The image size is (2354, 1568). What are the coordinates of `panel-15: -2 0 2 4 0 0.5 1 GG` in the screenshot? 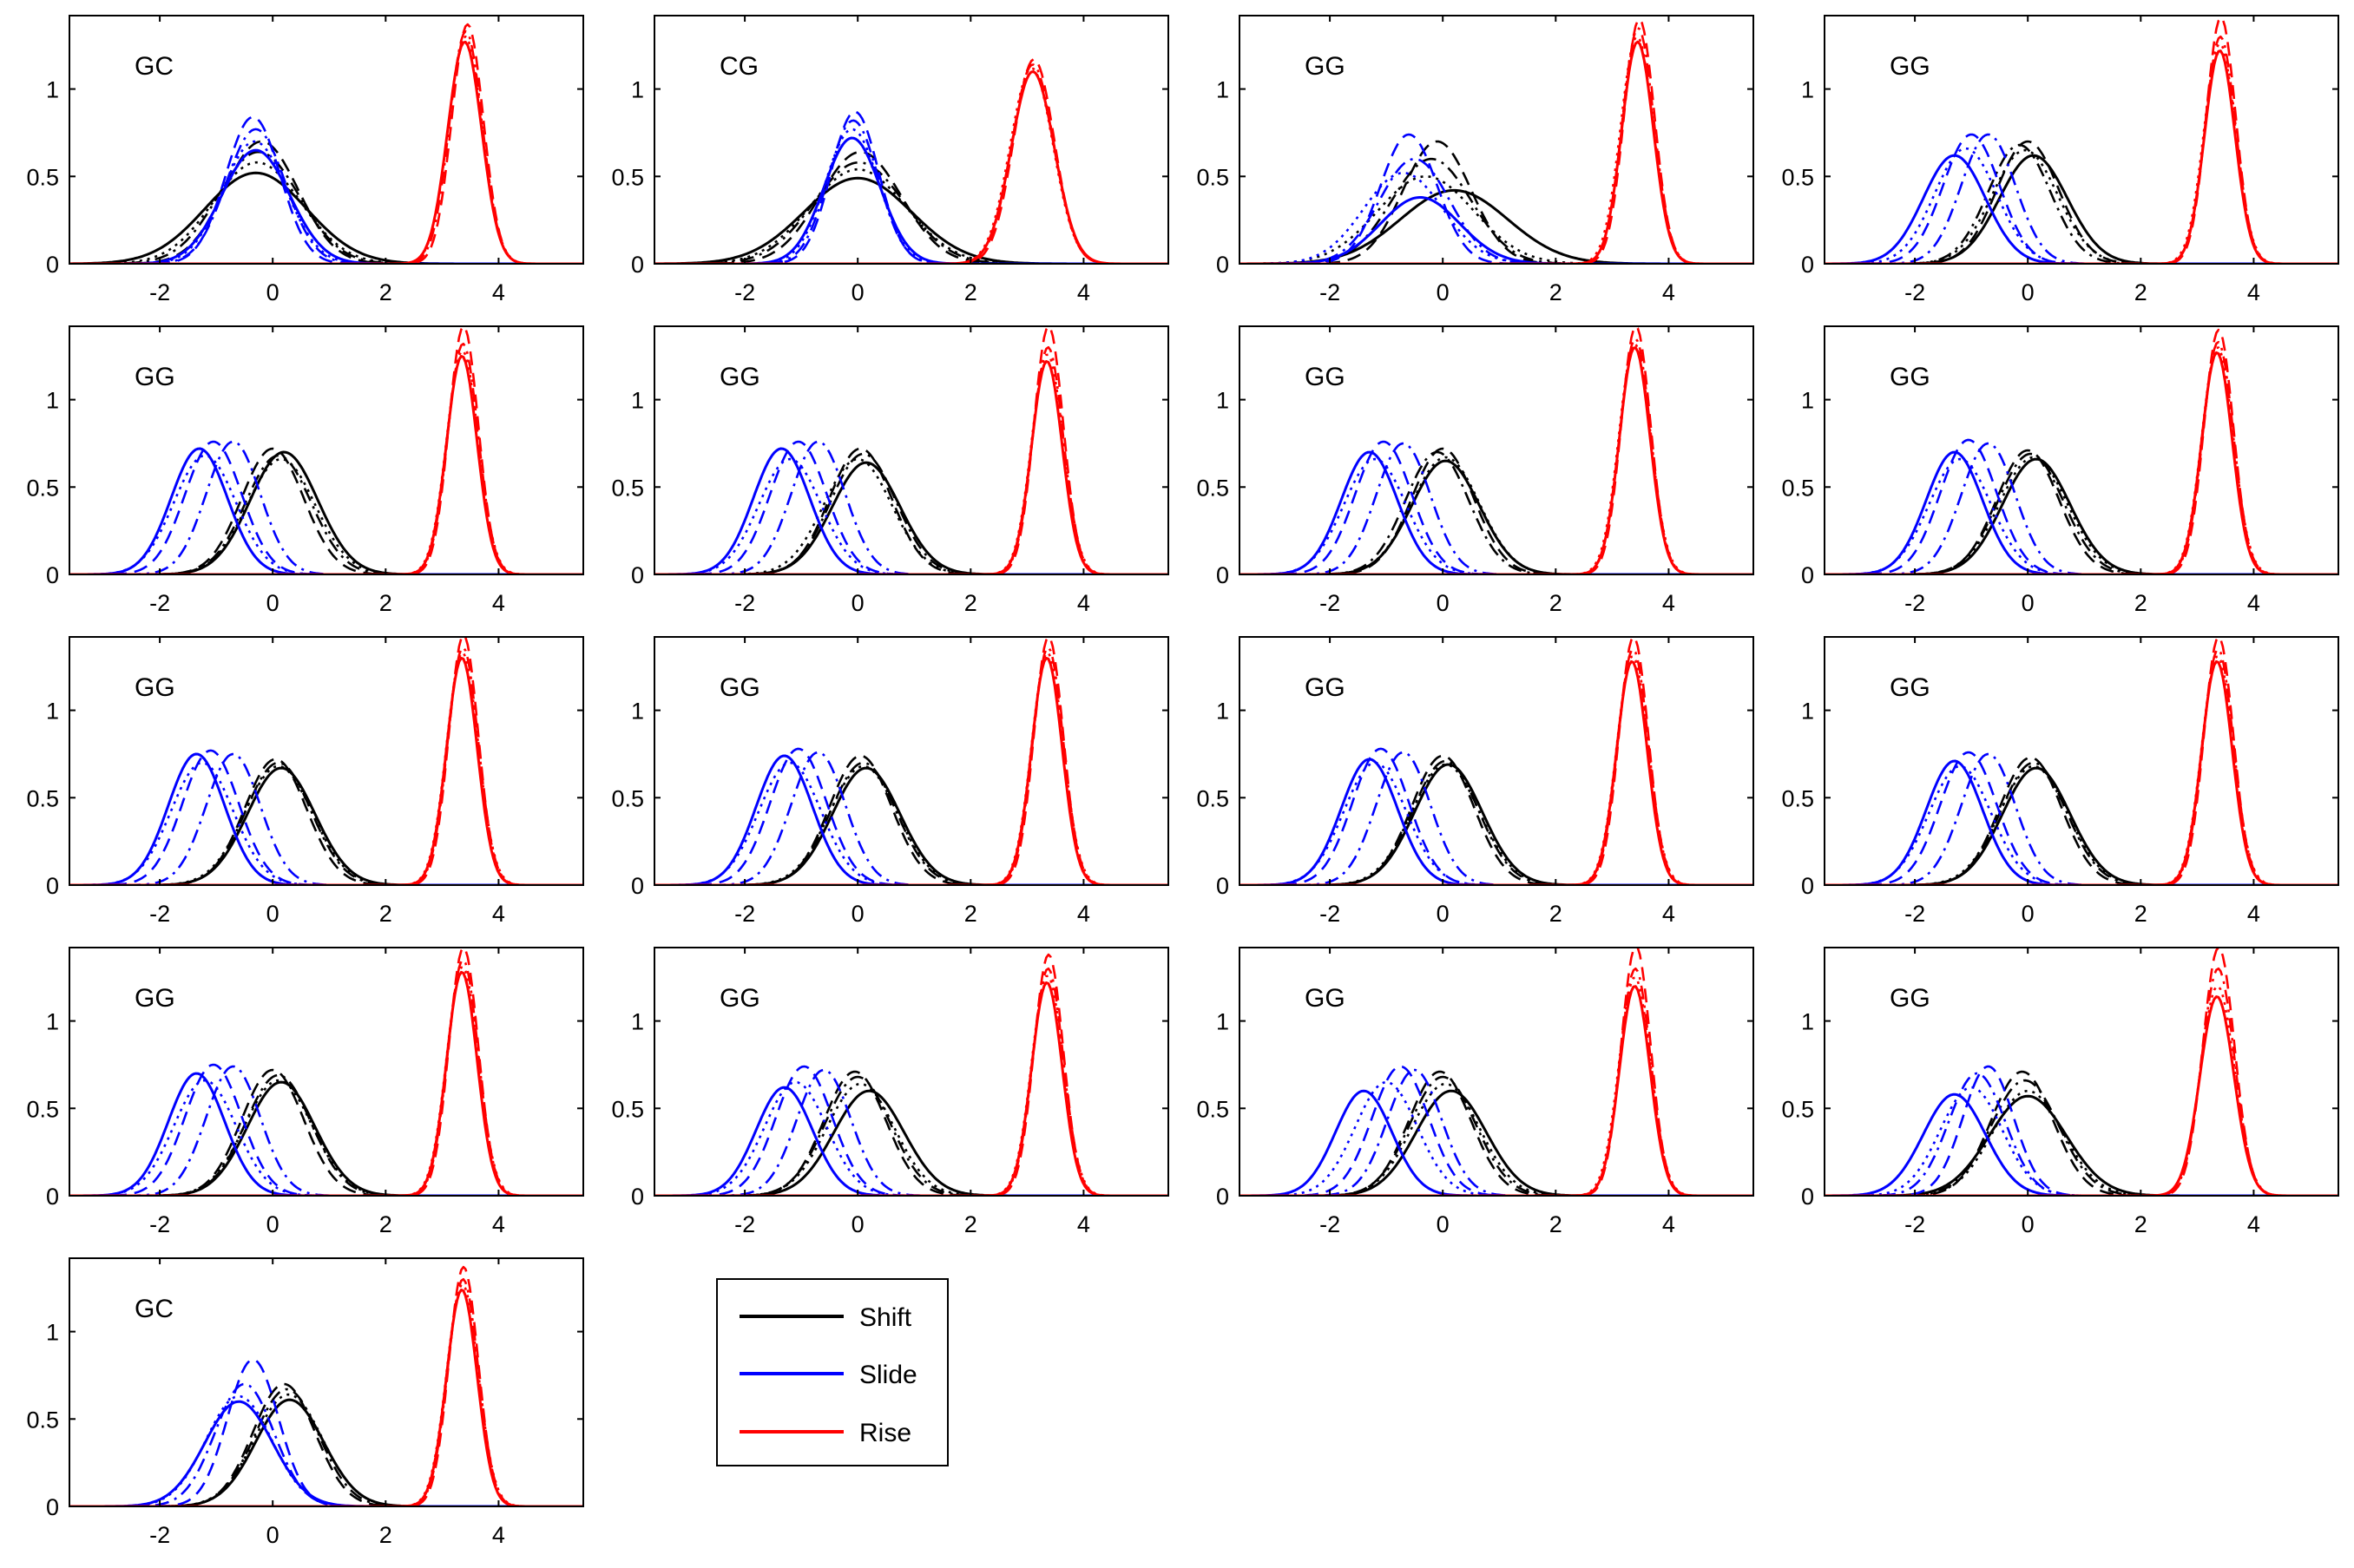 It's located at (1475, 1092).